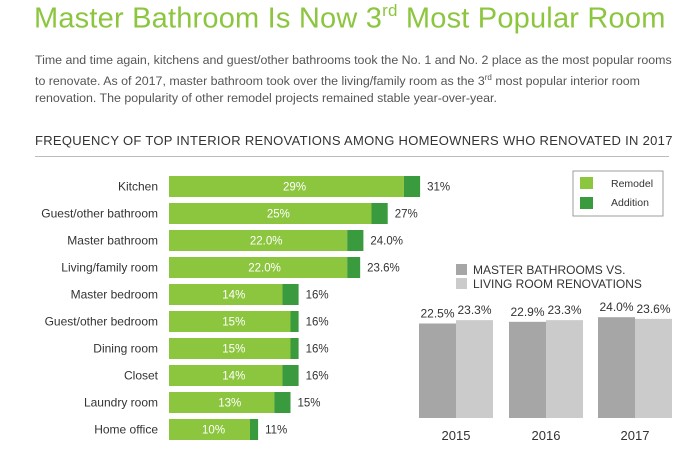  I want to click on category-label: Kitchen, so click(138, 187).